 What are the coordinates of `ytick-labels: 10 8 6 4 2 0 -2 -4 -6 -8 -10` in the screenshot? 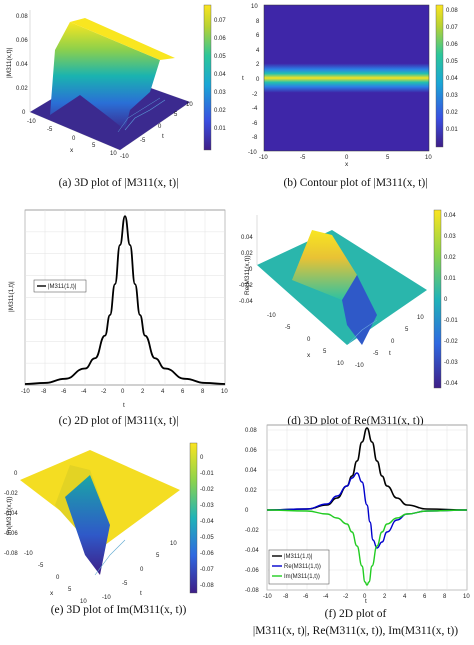 It's located at (254, 80).